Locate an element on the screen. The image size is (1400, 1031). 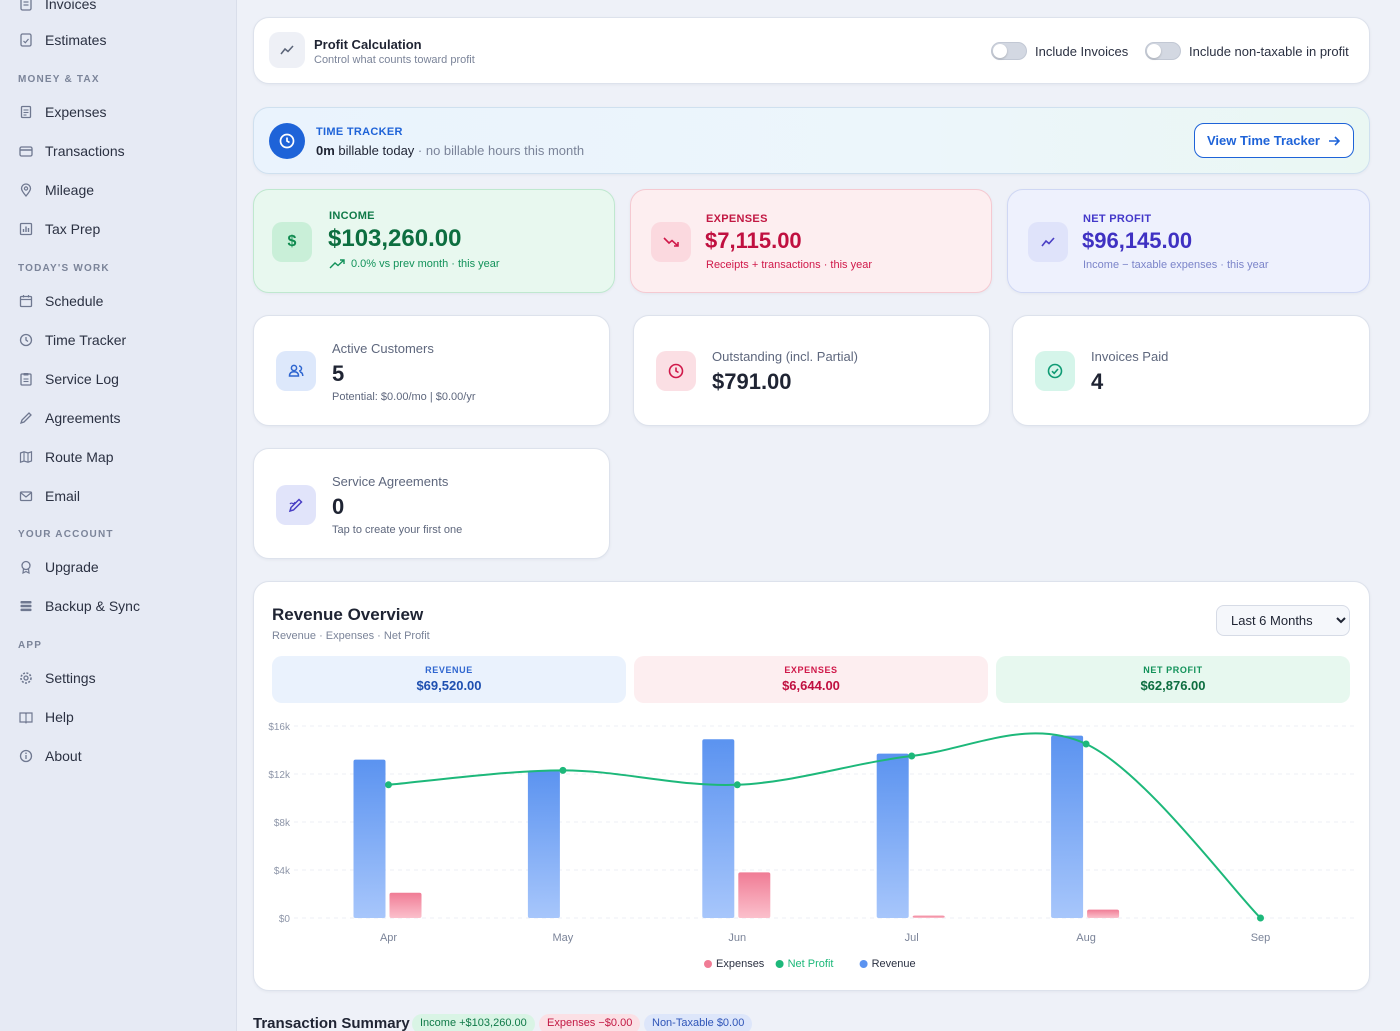
profit-calc-subtitle: Control what counts toward profit is located at coordinates (394, 60).